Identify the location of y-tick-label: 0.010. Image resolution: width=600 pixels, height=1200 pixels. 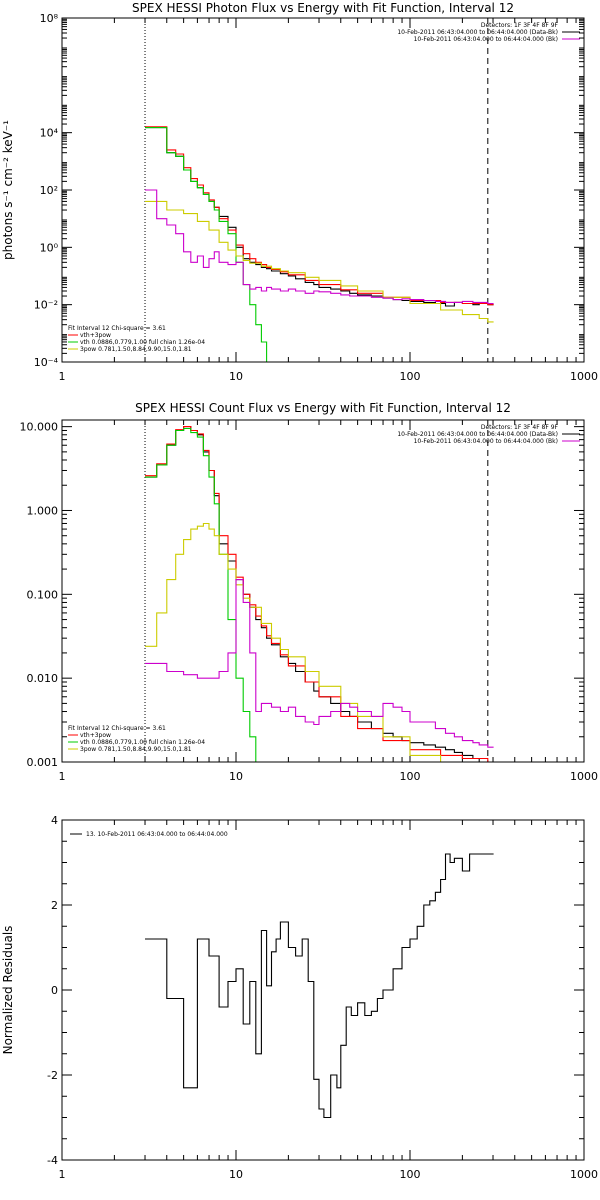
(43, 678).